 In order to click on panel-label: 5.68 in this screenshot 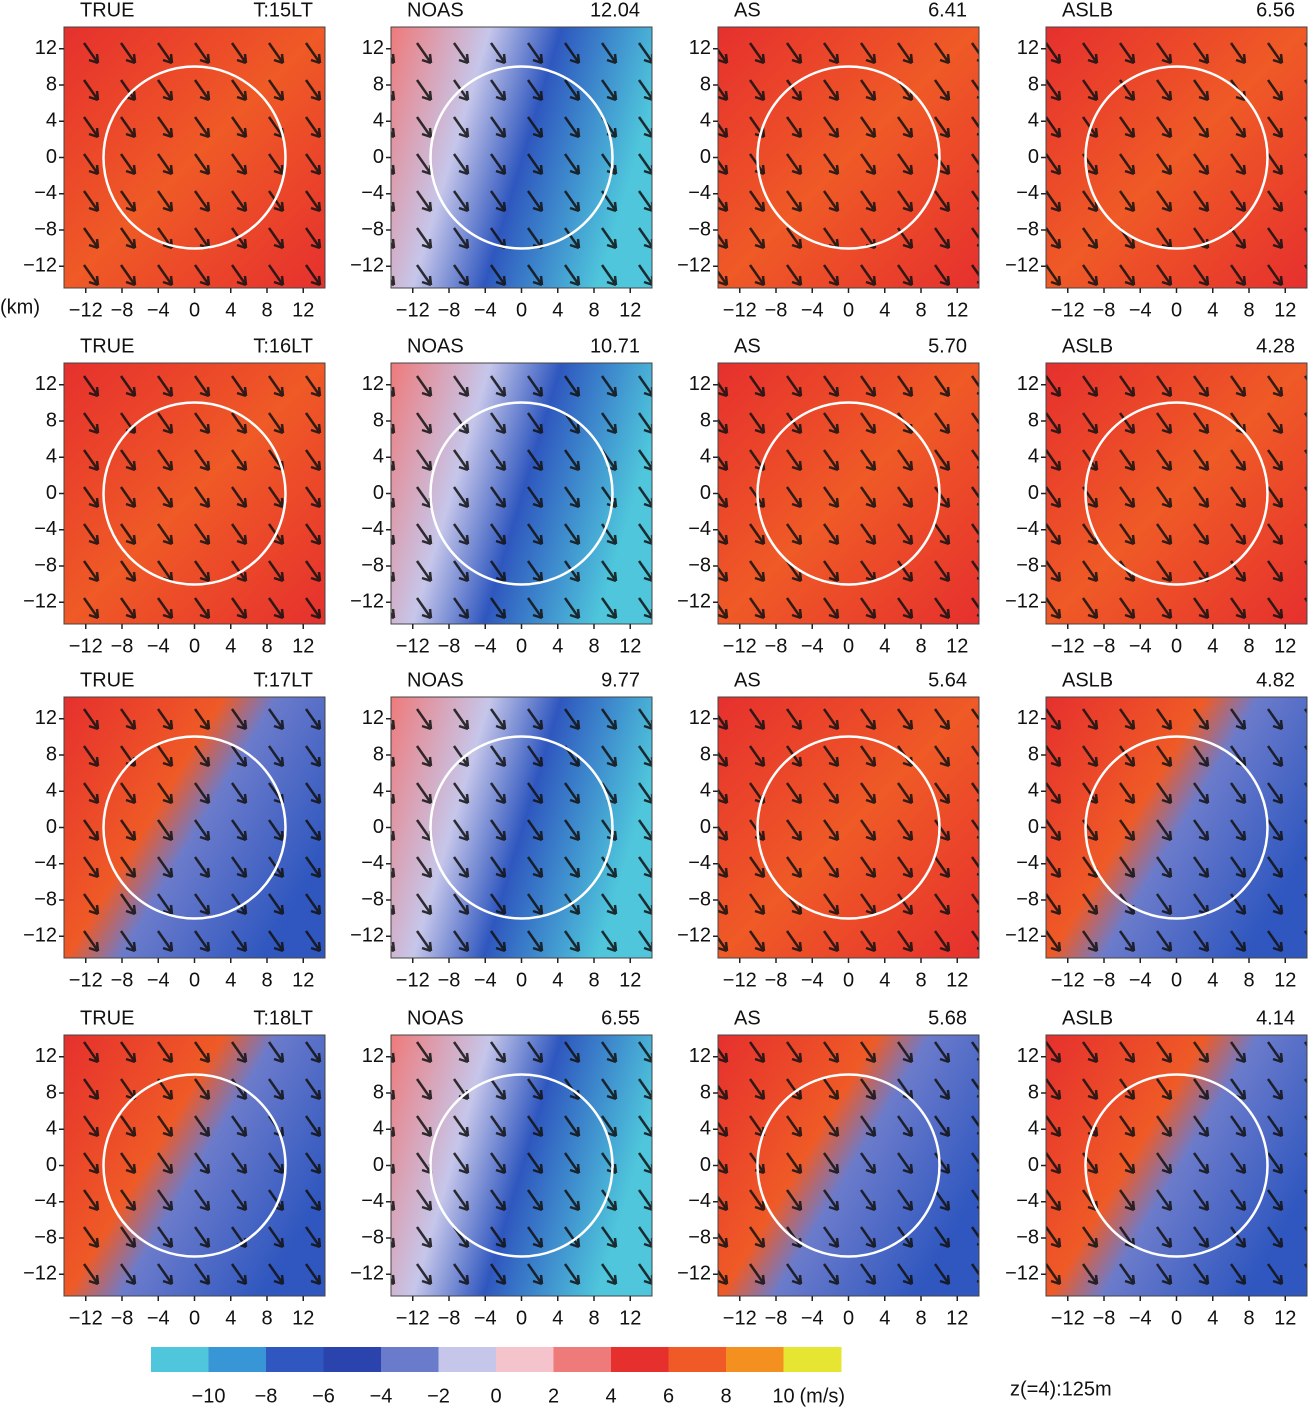, I will do `click(947, 1018)`.